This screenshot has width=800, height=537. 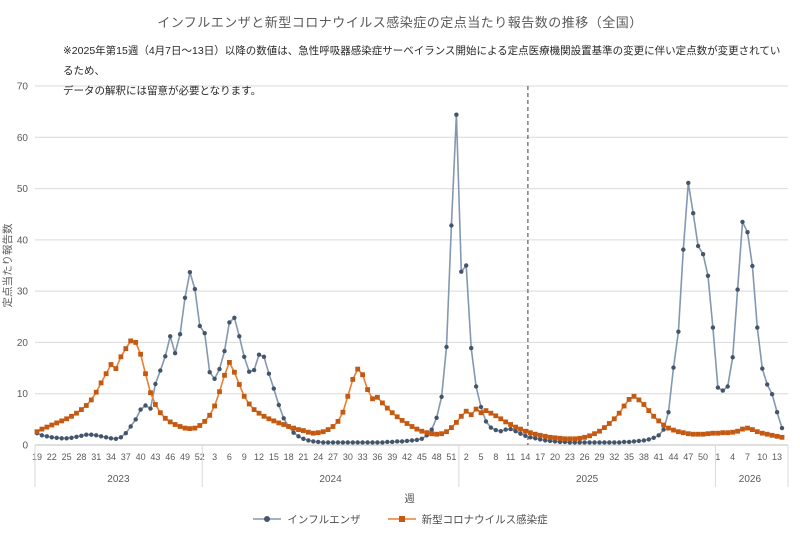 What do you see at coordinates (525, 457) in the screenshot?
I see `svg-text: 14` at bounding box center [525, 457].